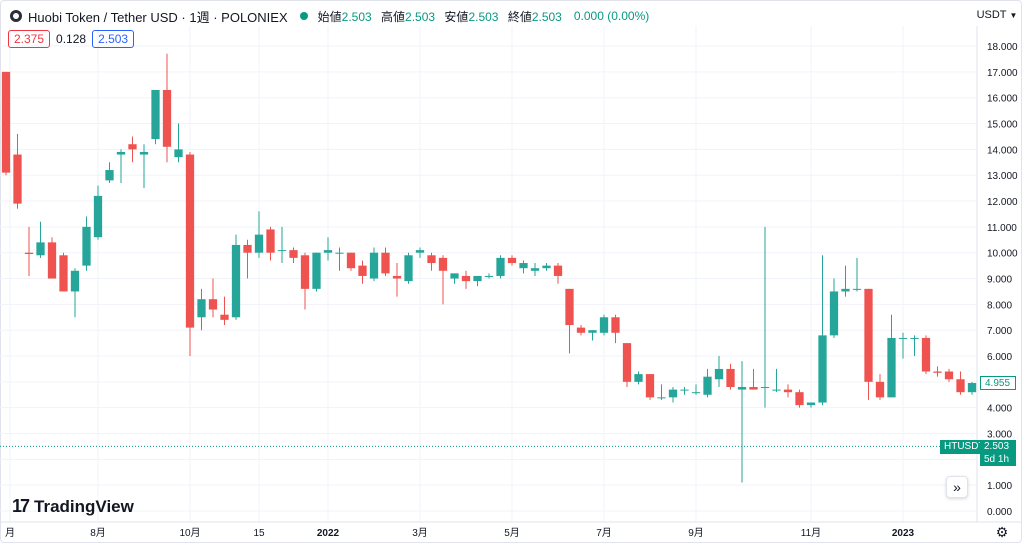  What do you see at coordinates (546, 16) in the screenshot?
I see `close-value: 2.503` at bounding box center [546, 16].